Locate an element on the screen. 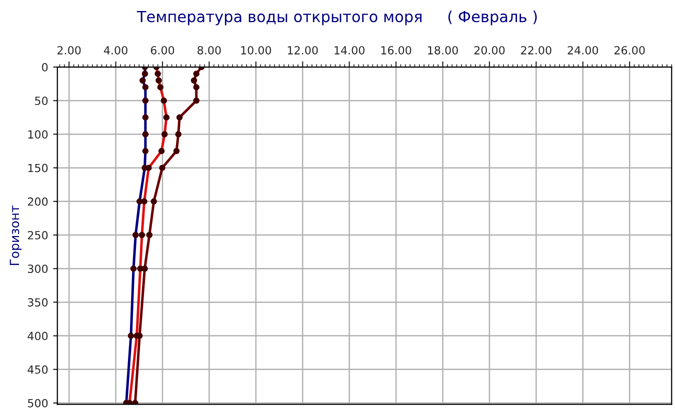 The height and width of the screenshot is (419, 675). x-tick-label: 8.00 is located at coordinates (209, 50).